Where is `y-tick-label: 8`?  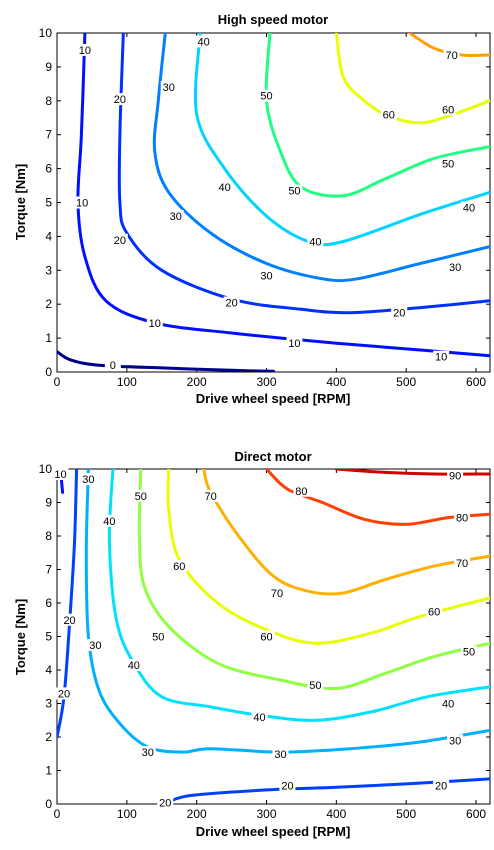
y-tick-label: 8 is located at coordinates (48, 536).